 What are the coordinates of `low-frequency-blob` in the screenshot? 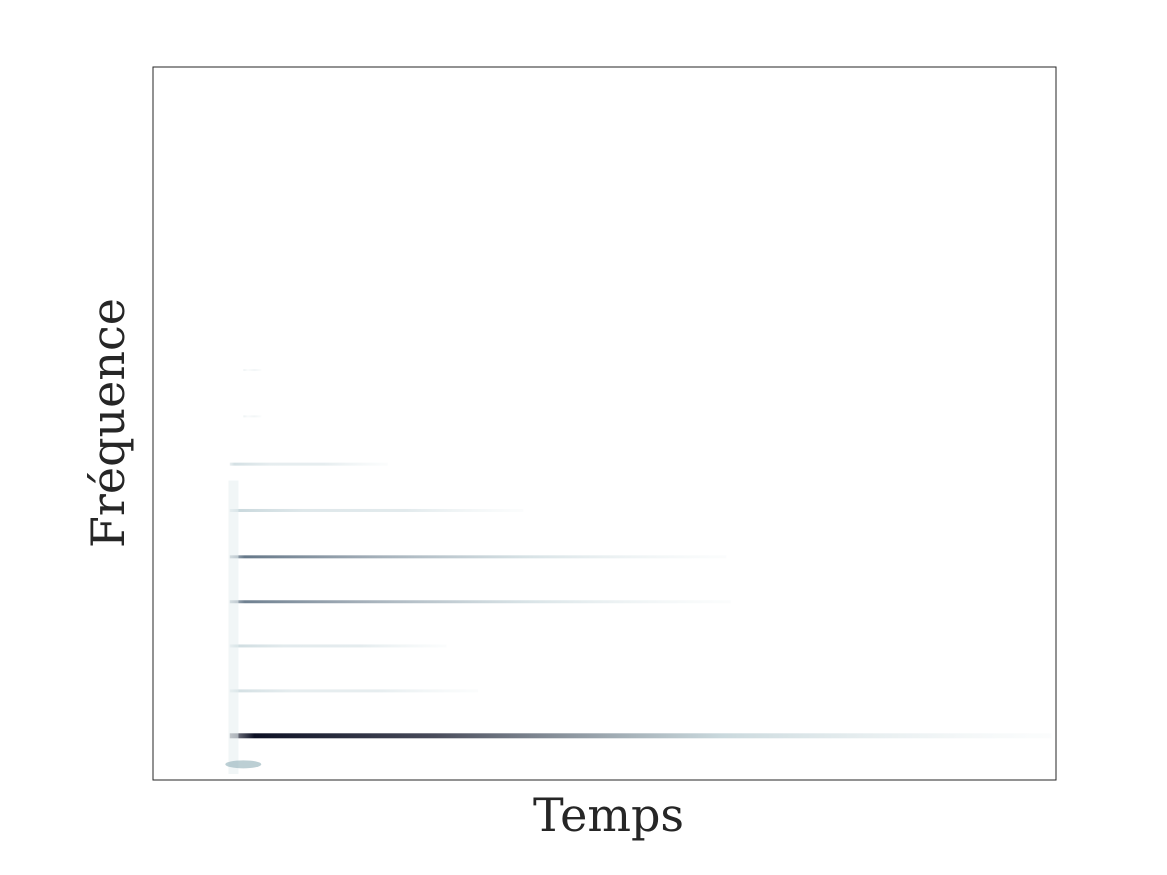 It's located at (243, 764).